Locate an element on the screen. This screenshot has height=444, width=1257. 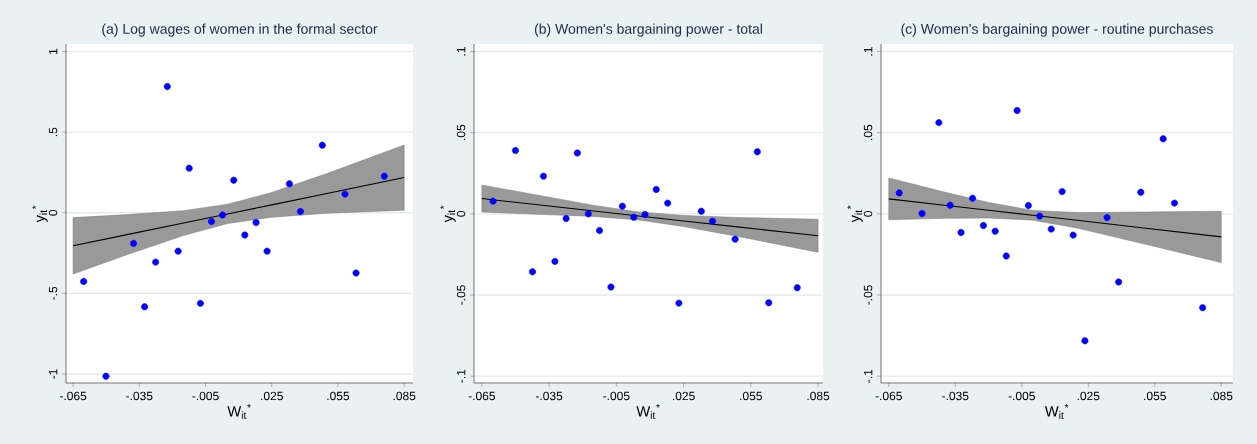
y-tick-label: 1 is located at coordinates (53, 51).